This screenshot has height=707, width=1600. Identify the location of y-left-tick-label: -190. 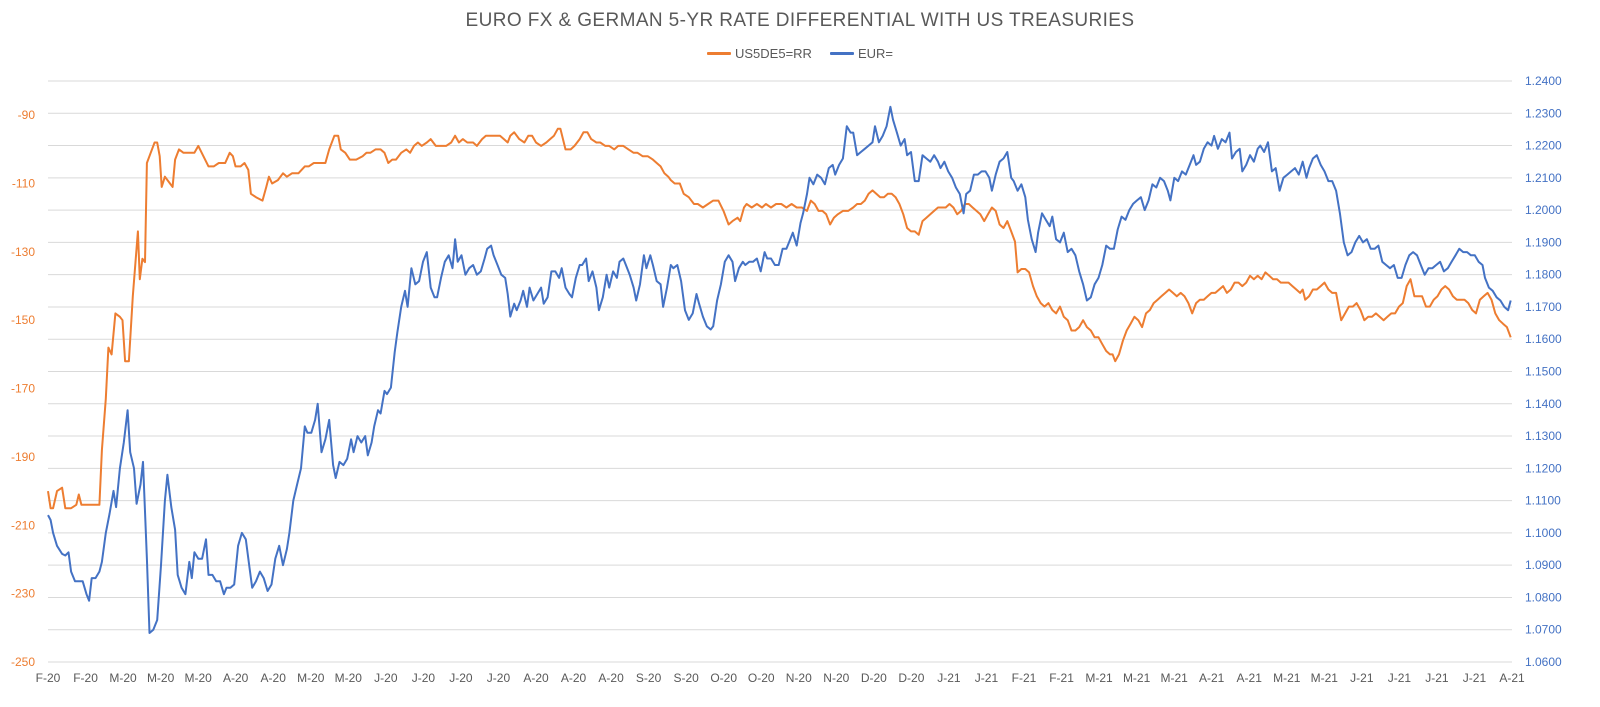
(23, 457).